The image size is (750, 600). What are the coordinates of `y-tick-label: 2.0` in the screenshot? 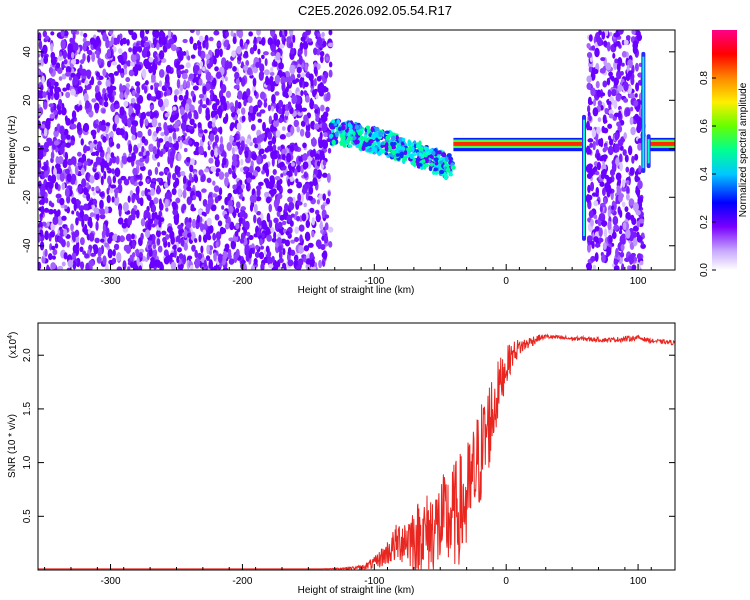 It's located at (27, 355).